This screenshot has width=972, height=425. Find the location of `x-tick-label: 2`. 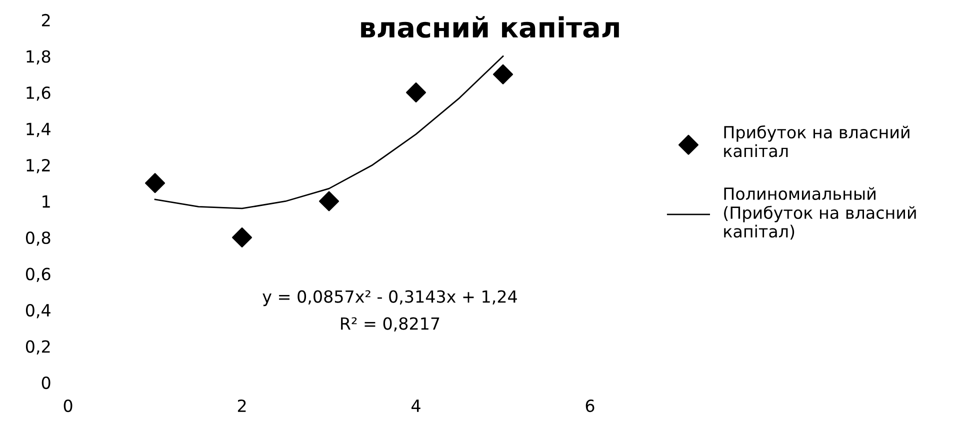

x-tick-label: 2 is located at coordinates (242, 405).